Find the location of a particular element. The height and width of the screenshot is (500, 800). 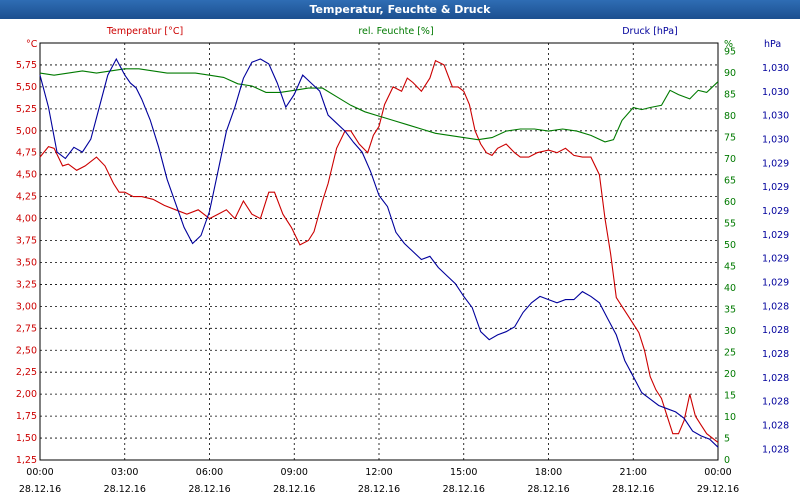

temperature-tick-label: 4,75 is located at coordinates (26, 153).